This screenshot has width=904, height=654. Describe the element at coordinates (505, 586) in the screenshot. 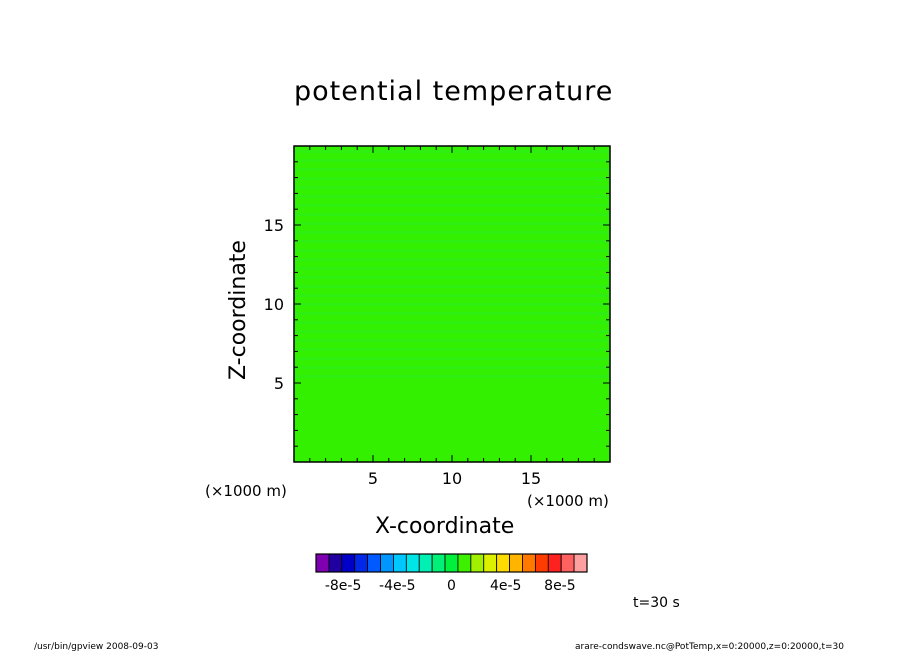

I see `colorbar-label: 4e-5` at that location.